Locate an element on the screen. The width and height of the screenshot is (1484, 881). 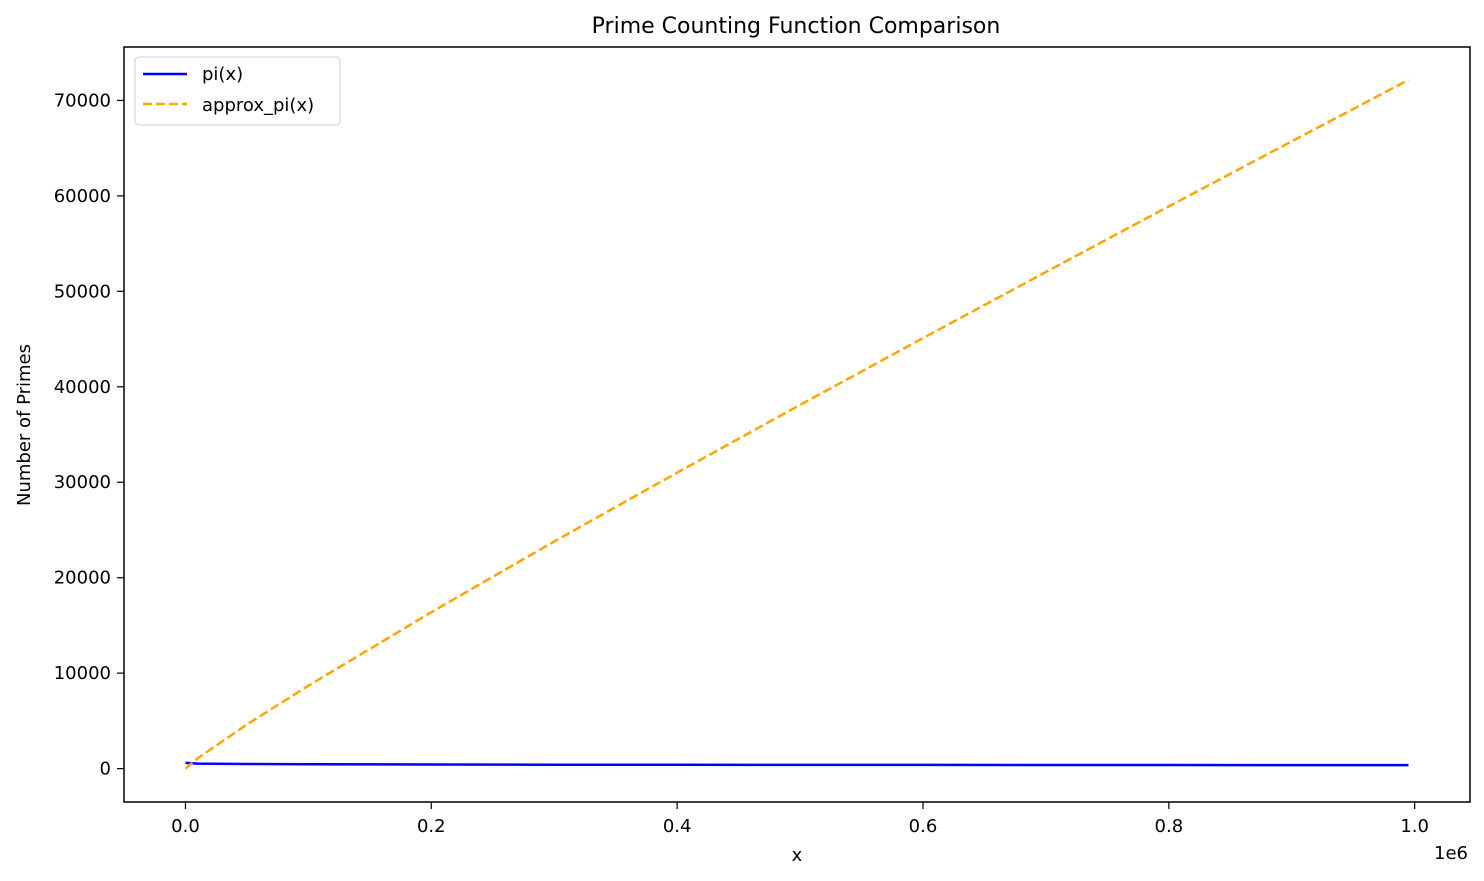
y-tick-label: 10000 is located at coordinates (82, 673).